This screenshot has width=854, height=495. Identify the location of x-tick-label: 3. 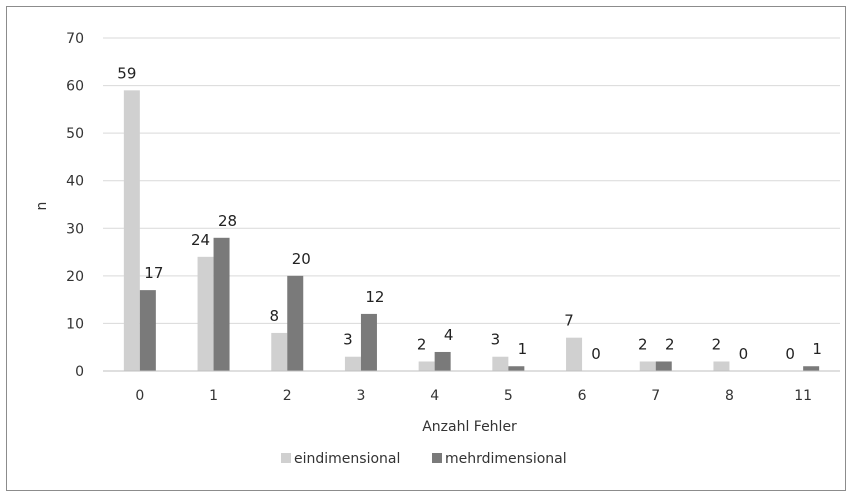
(360, 396).